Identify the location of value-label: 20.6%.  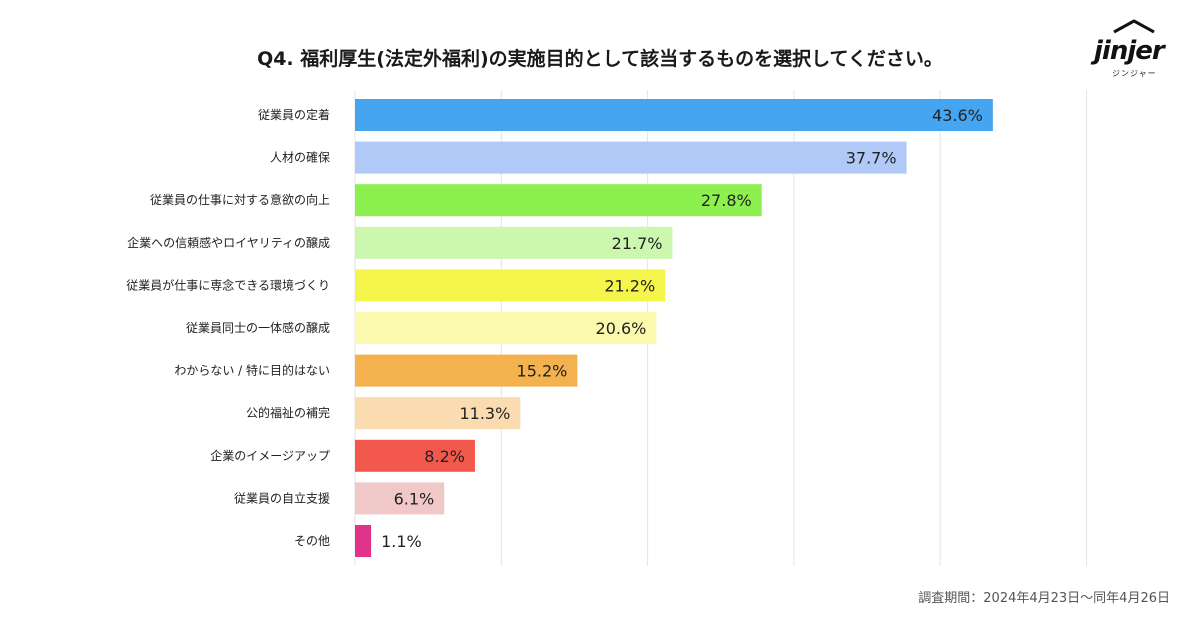
(621, 328).